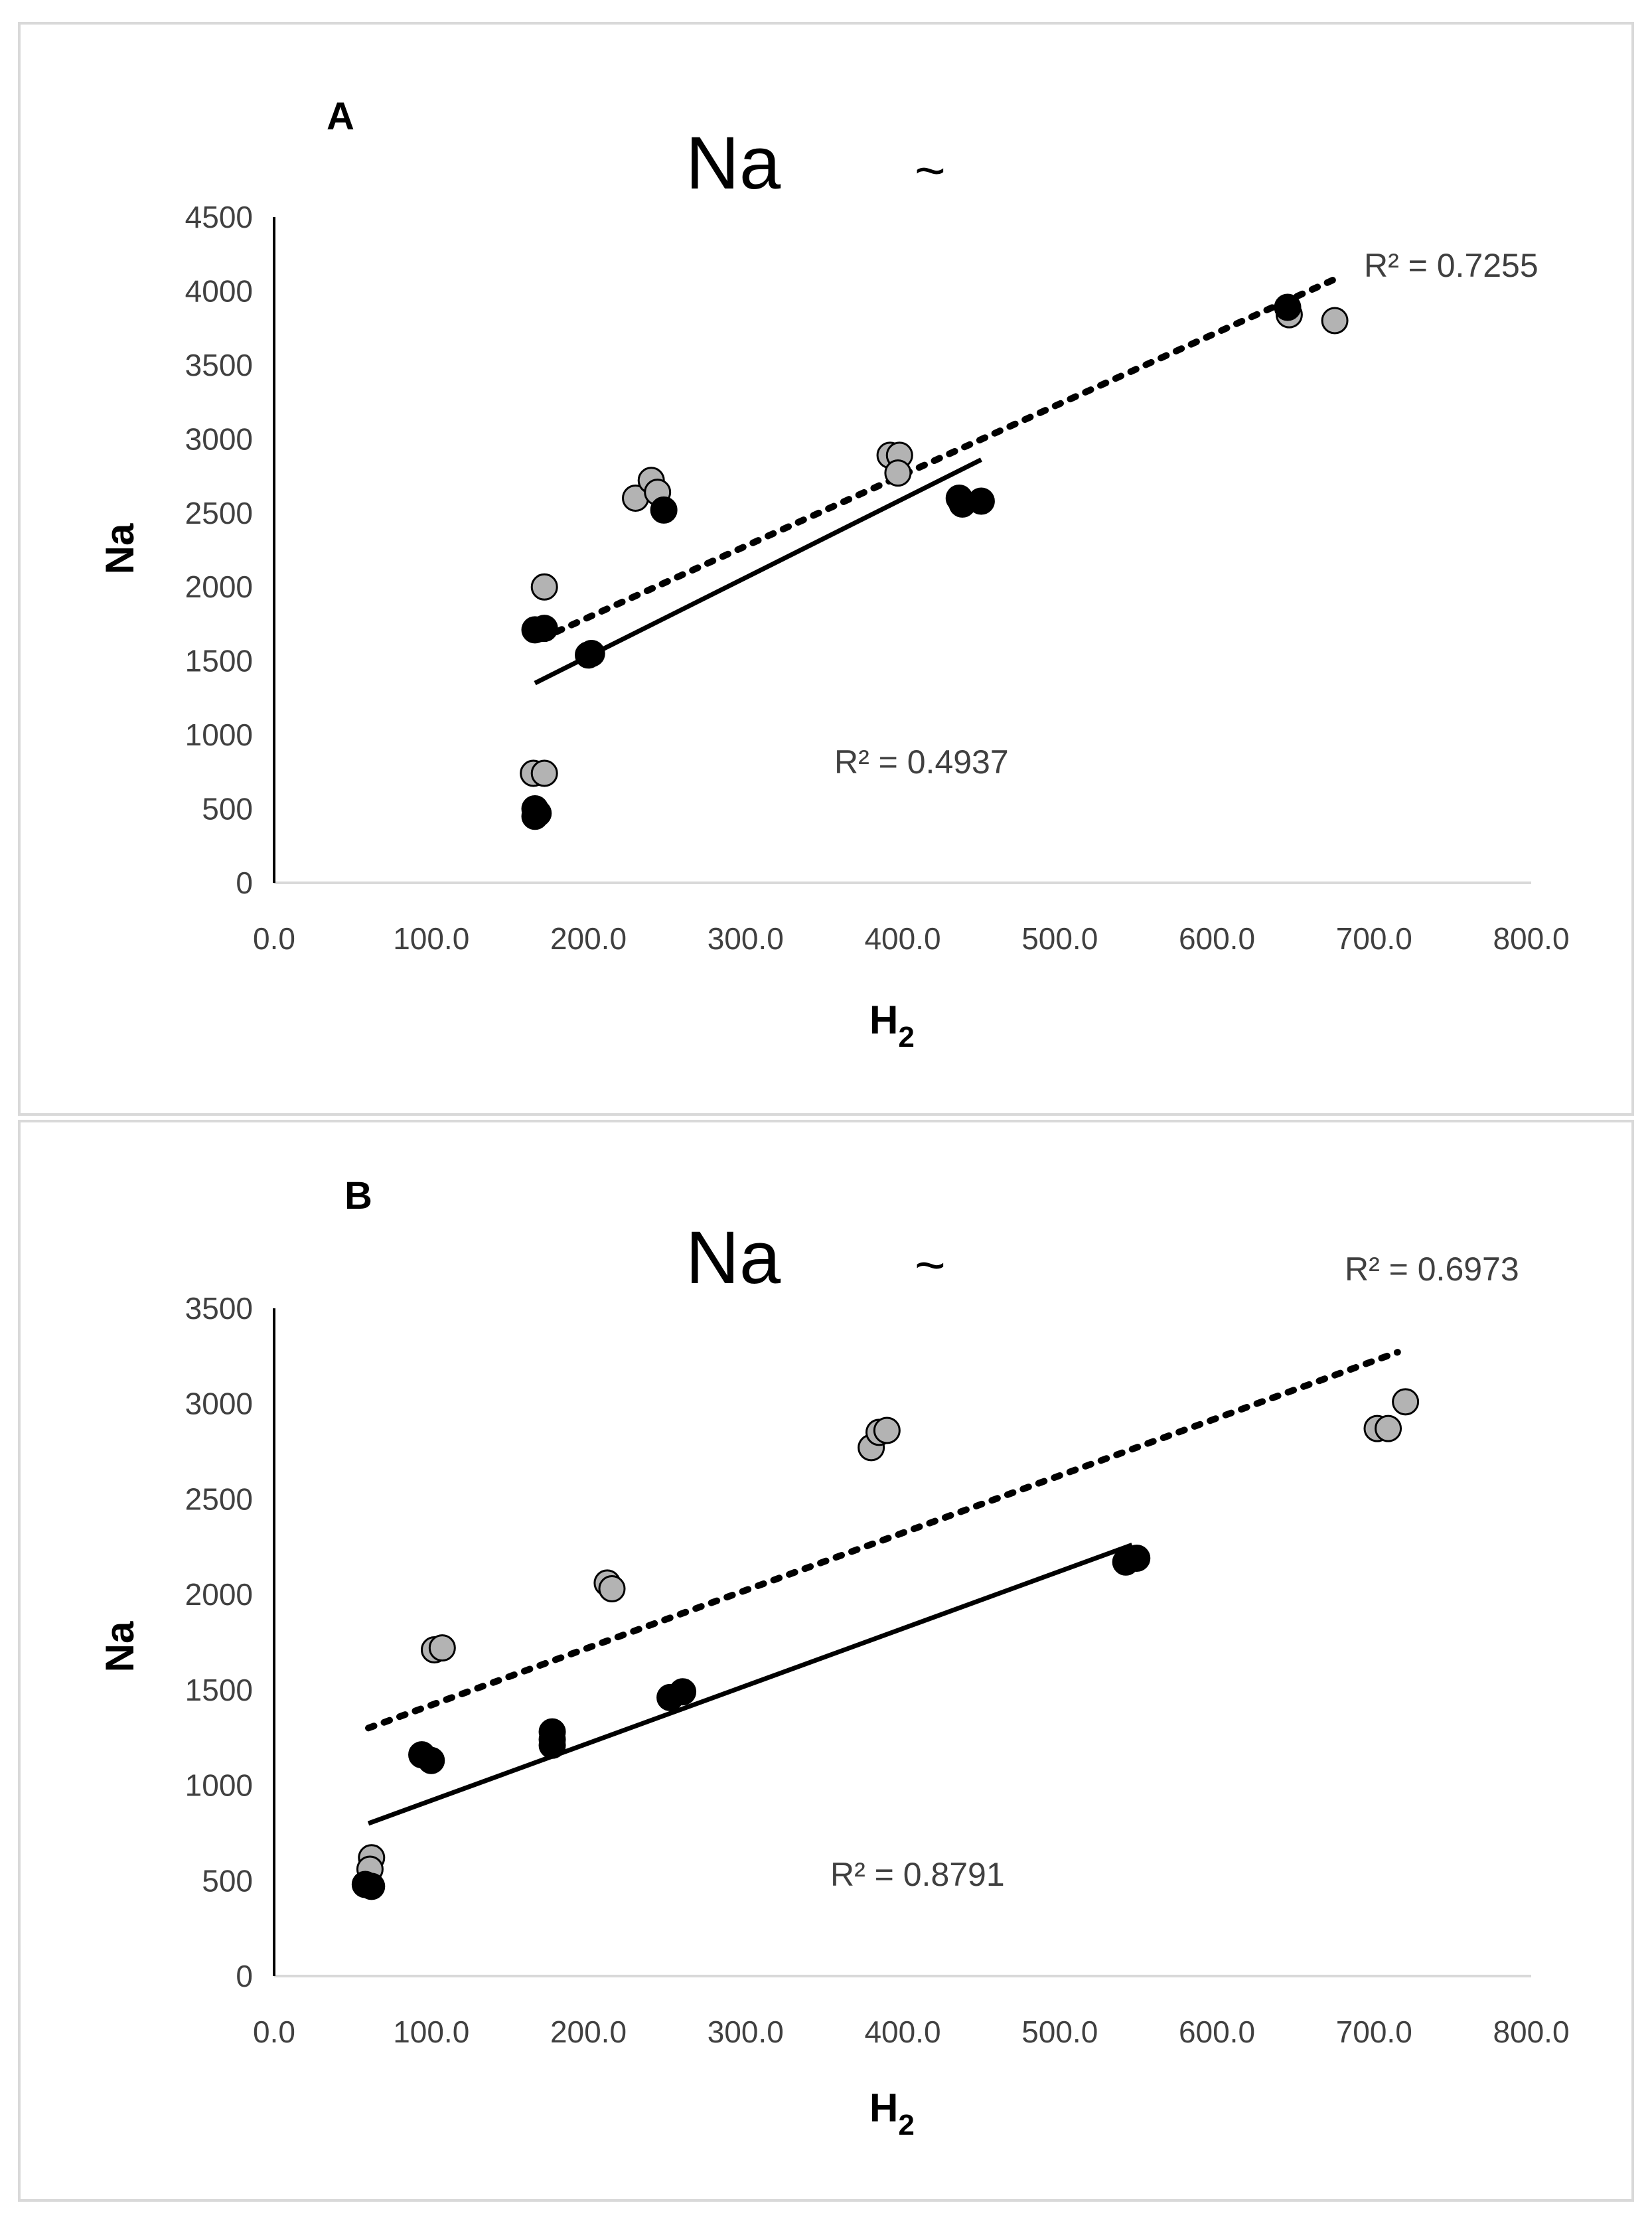 This screenshot has width=1652, height=2221. I want to click on y-tick-labels: 0 500 1000 1500 2000 2500 3000 3500 4000 4500, so click(219, 550).